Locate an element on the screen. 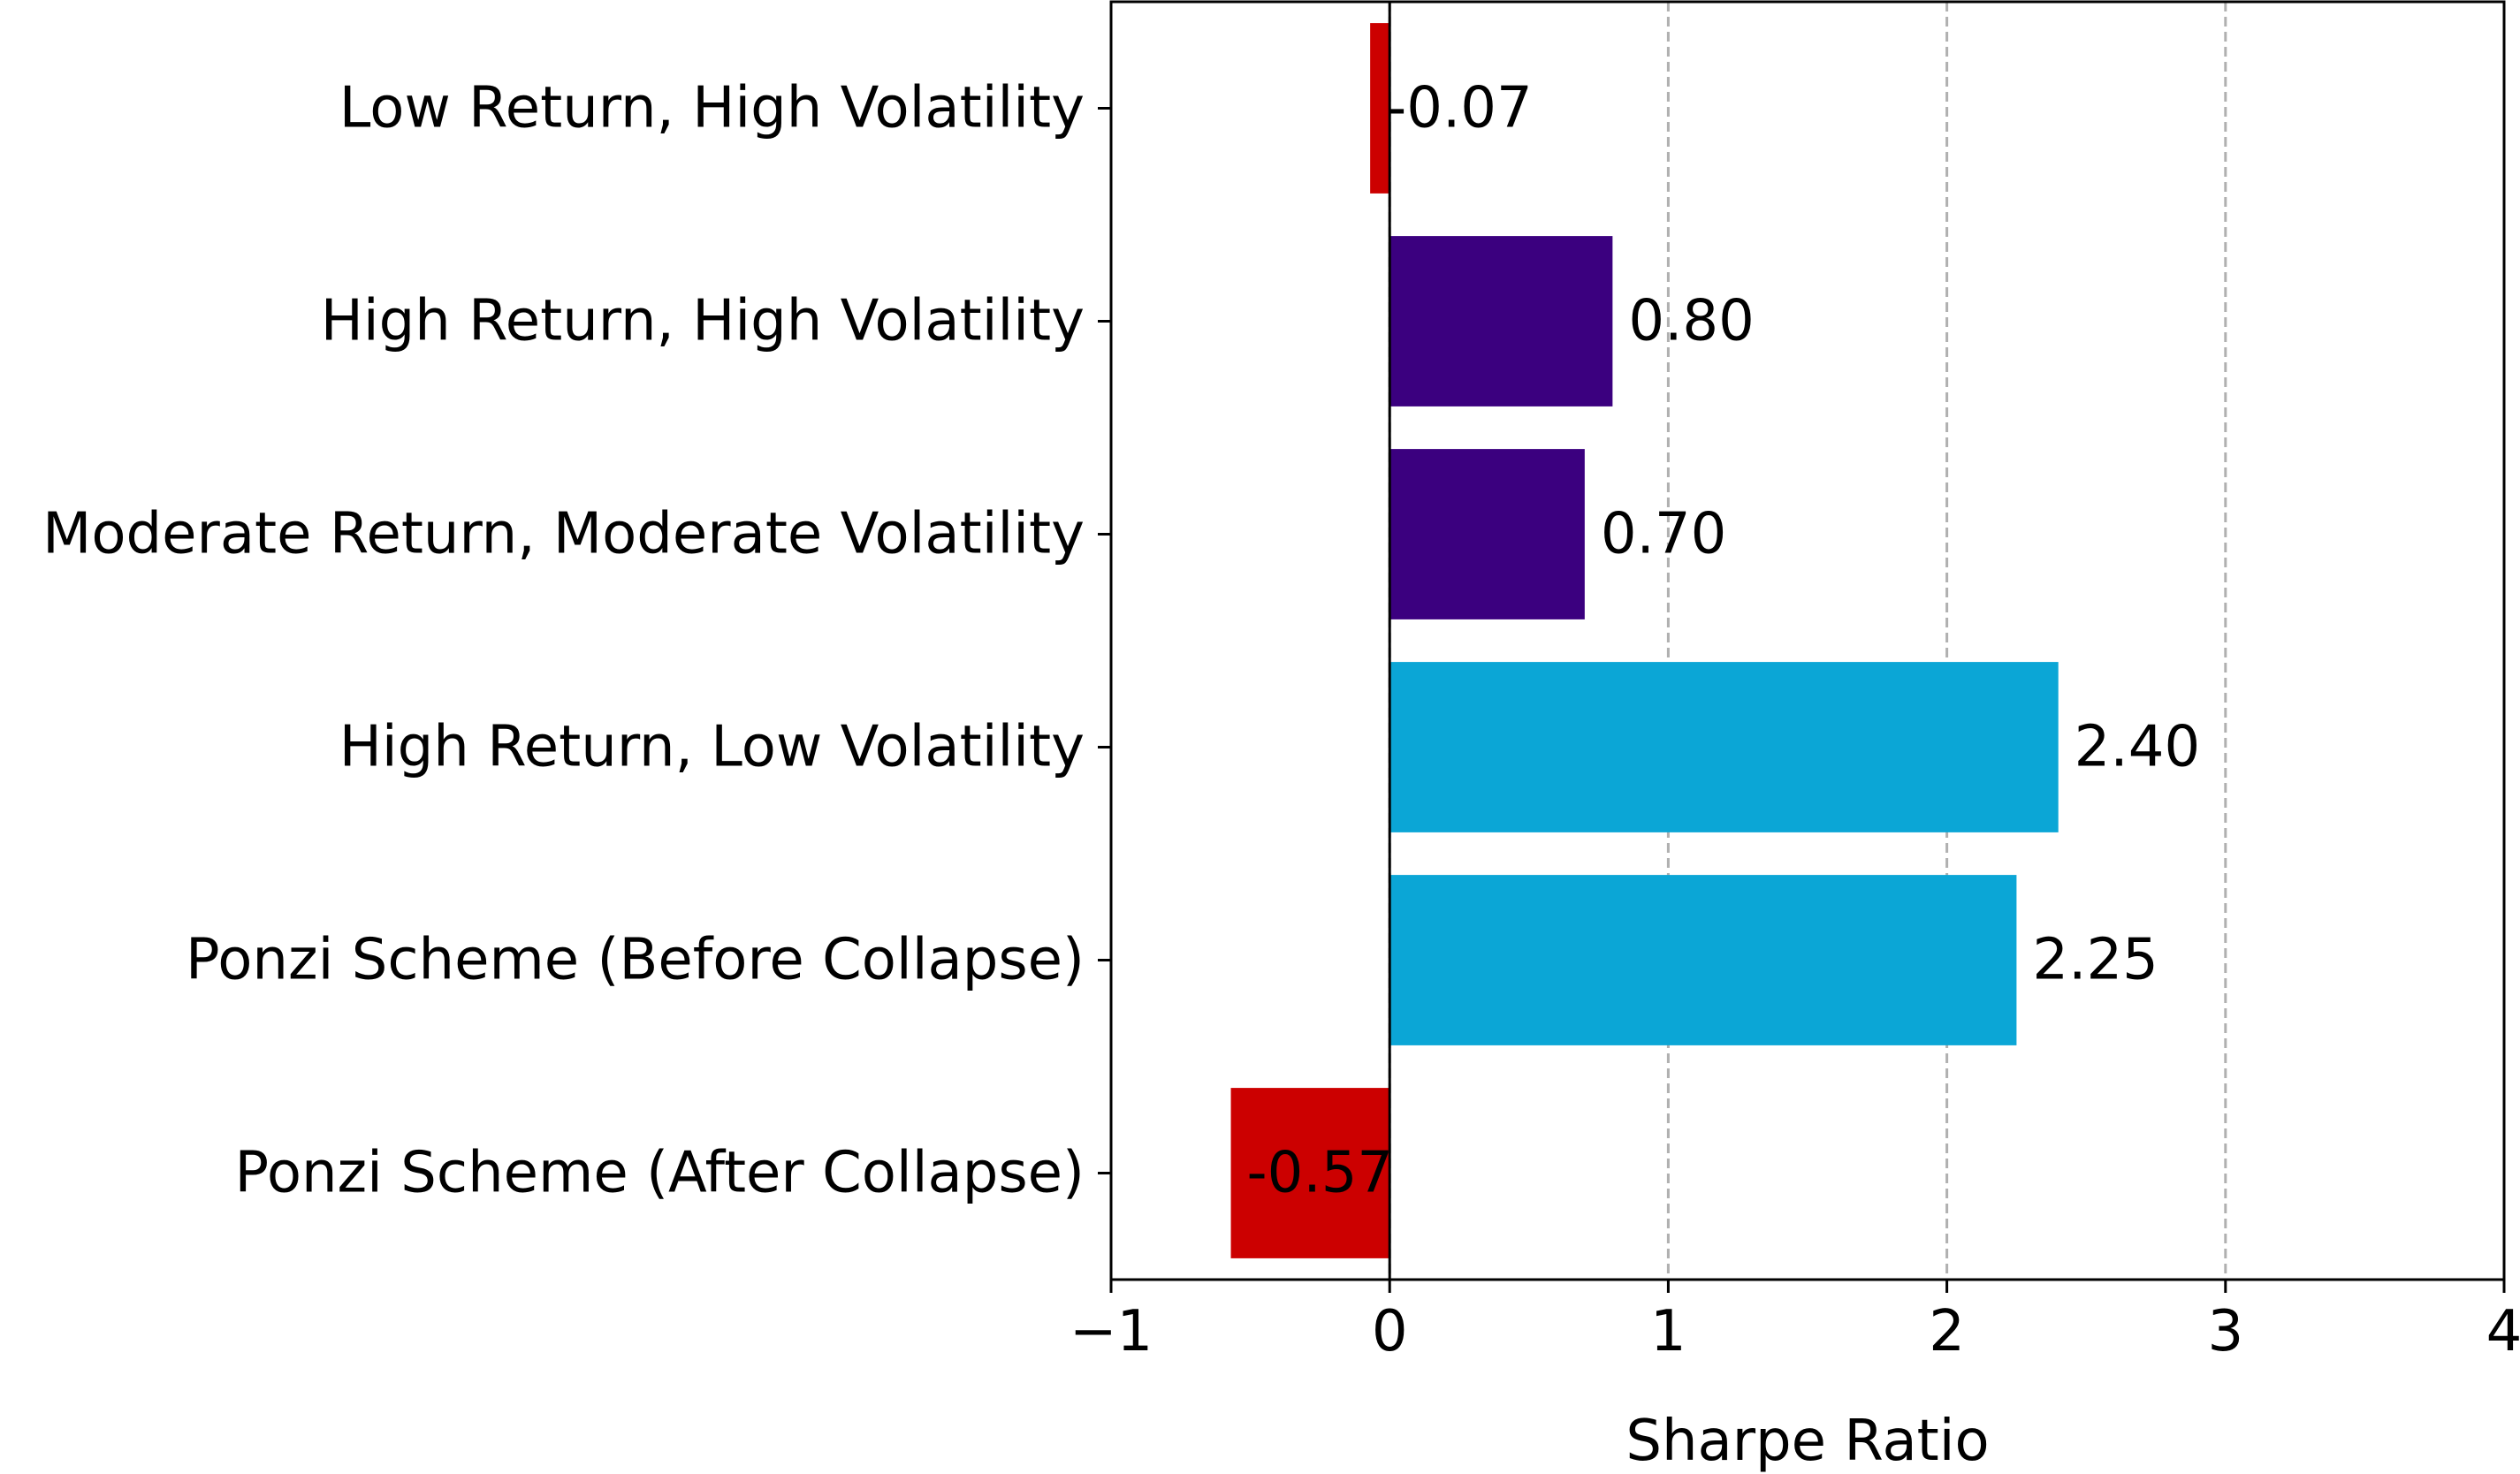 This screenshot has width=2520, height=1474. x-tick-label: 4 is located at coordinates (2503, 1331).